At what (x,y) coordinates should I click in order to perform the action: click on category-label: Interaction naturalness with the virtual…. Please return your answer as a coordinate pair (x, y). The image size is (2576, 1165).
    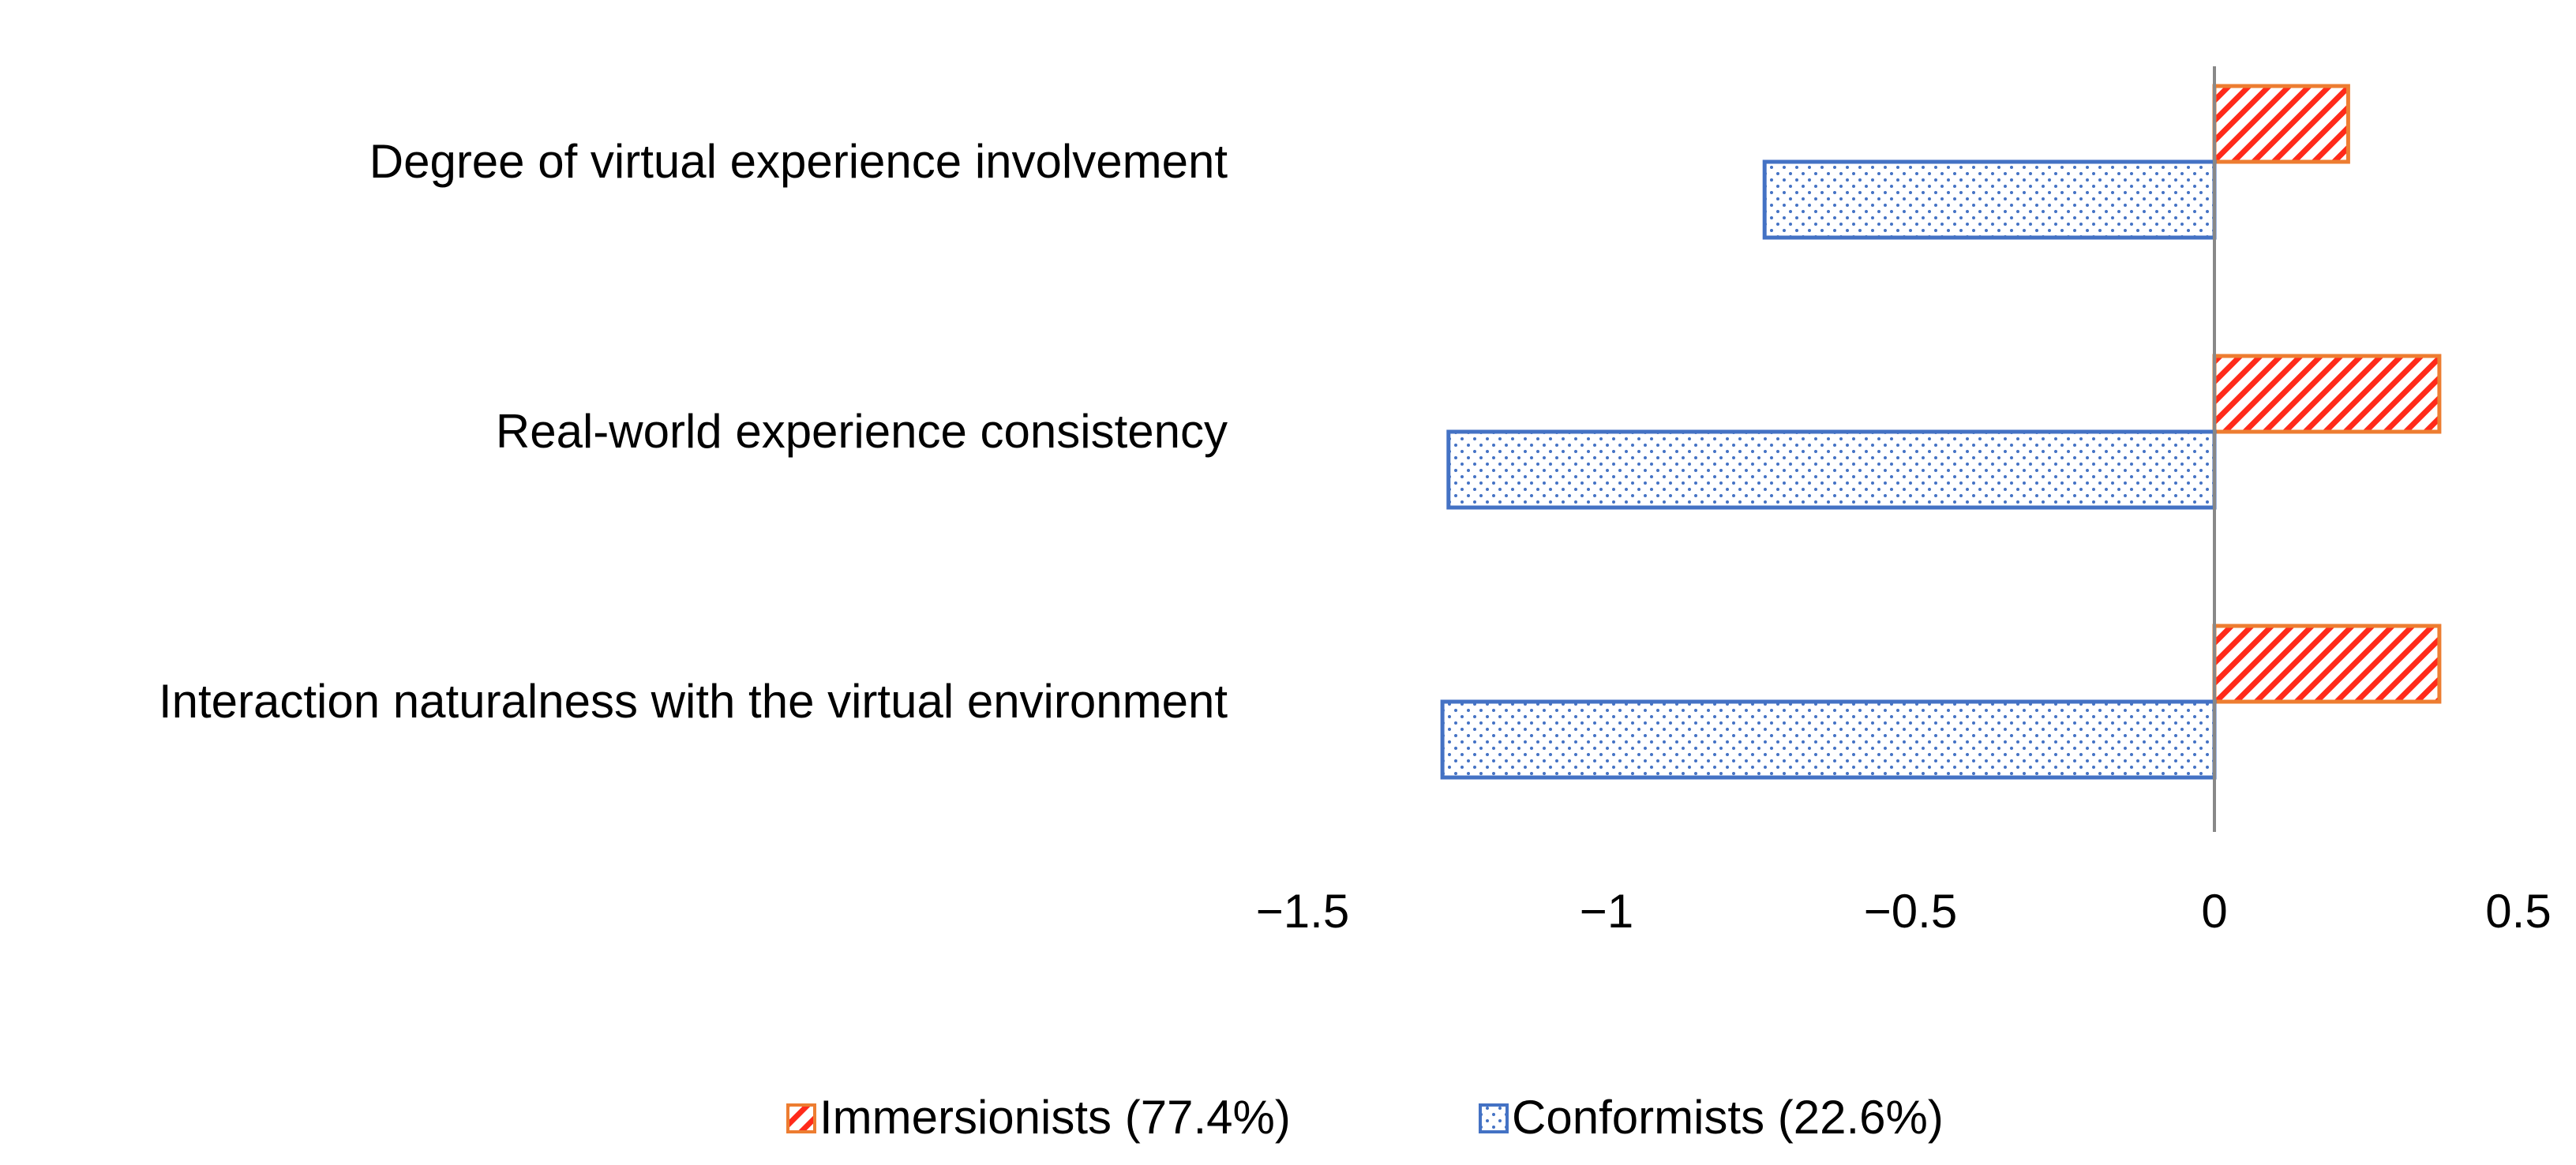
    Looking at the image, I should click on (693, 702).